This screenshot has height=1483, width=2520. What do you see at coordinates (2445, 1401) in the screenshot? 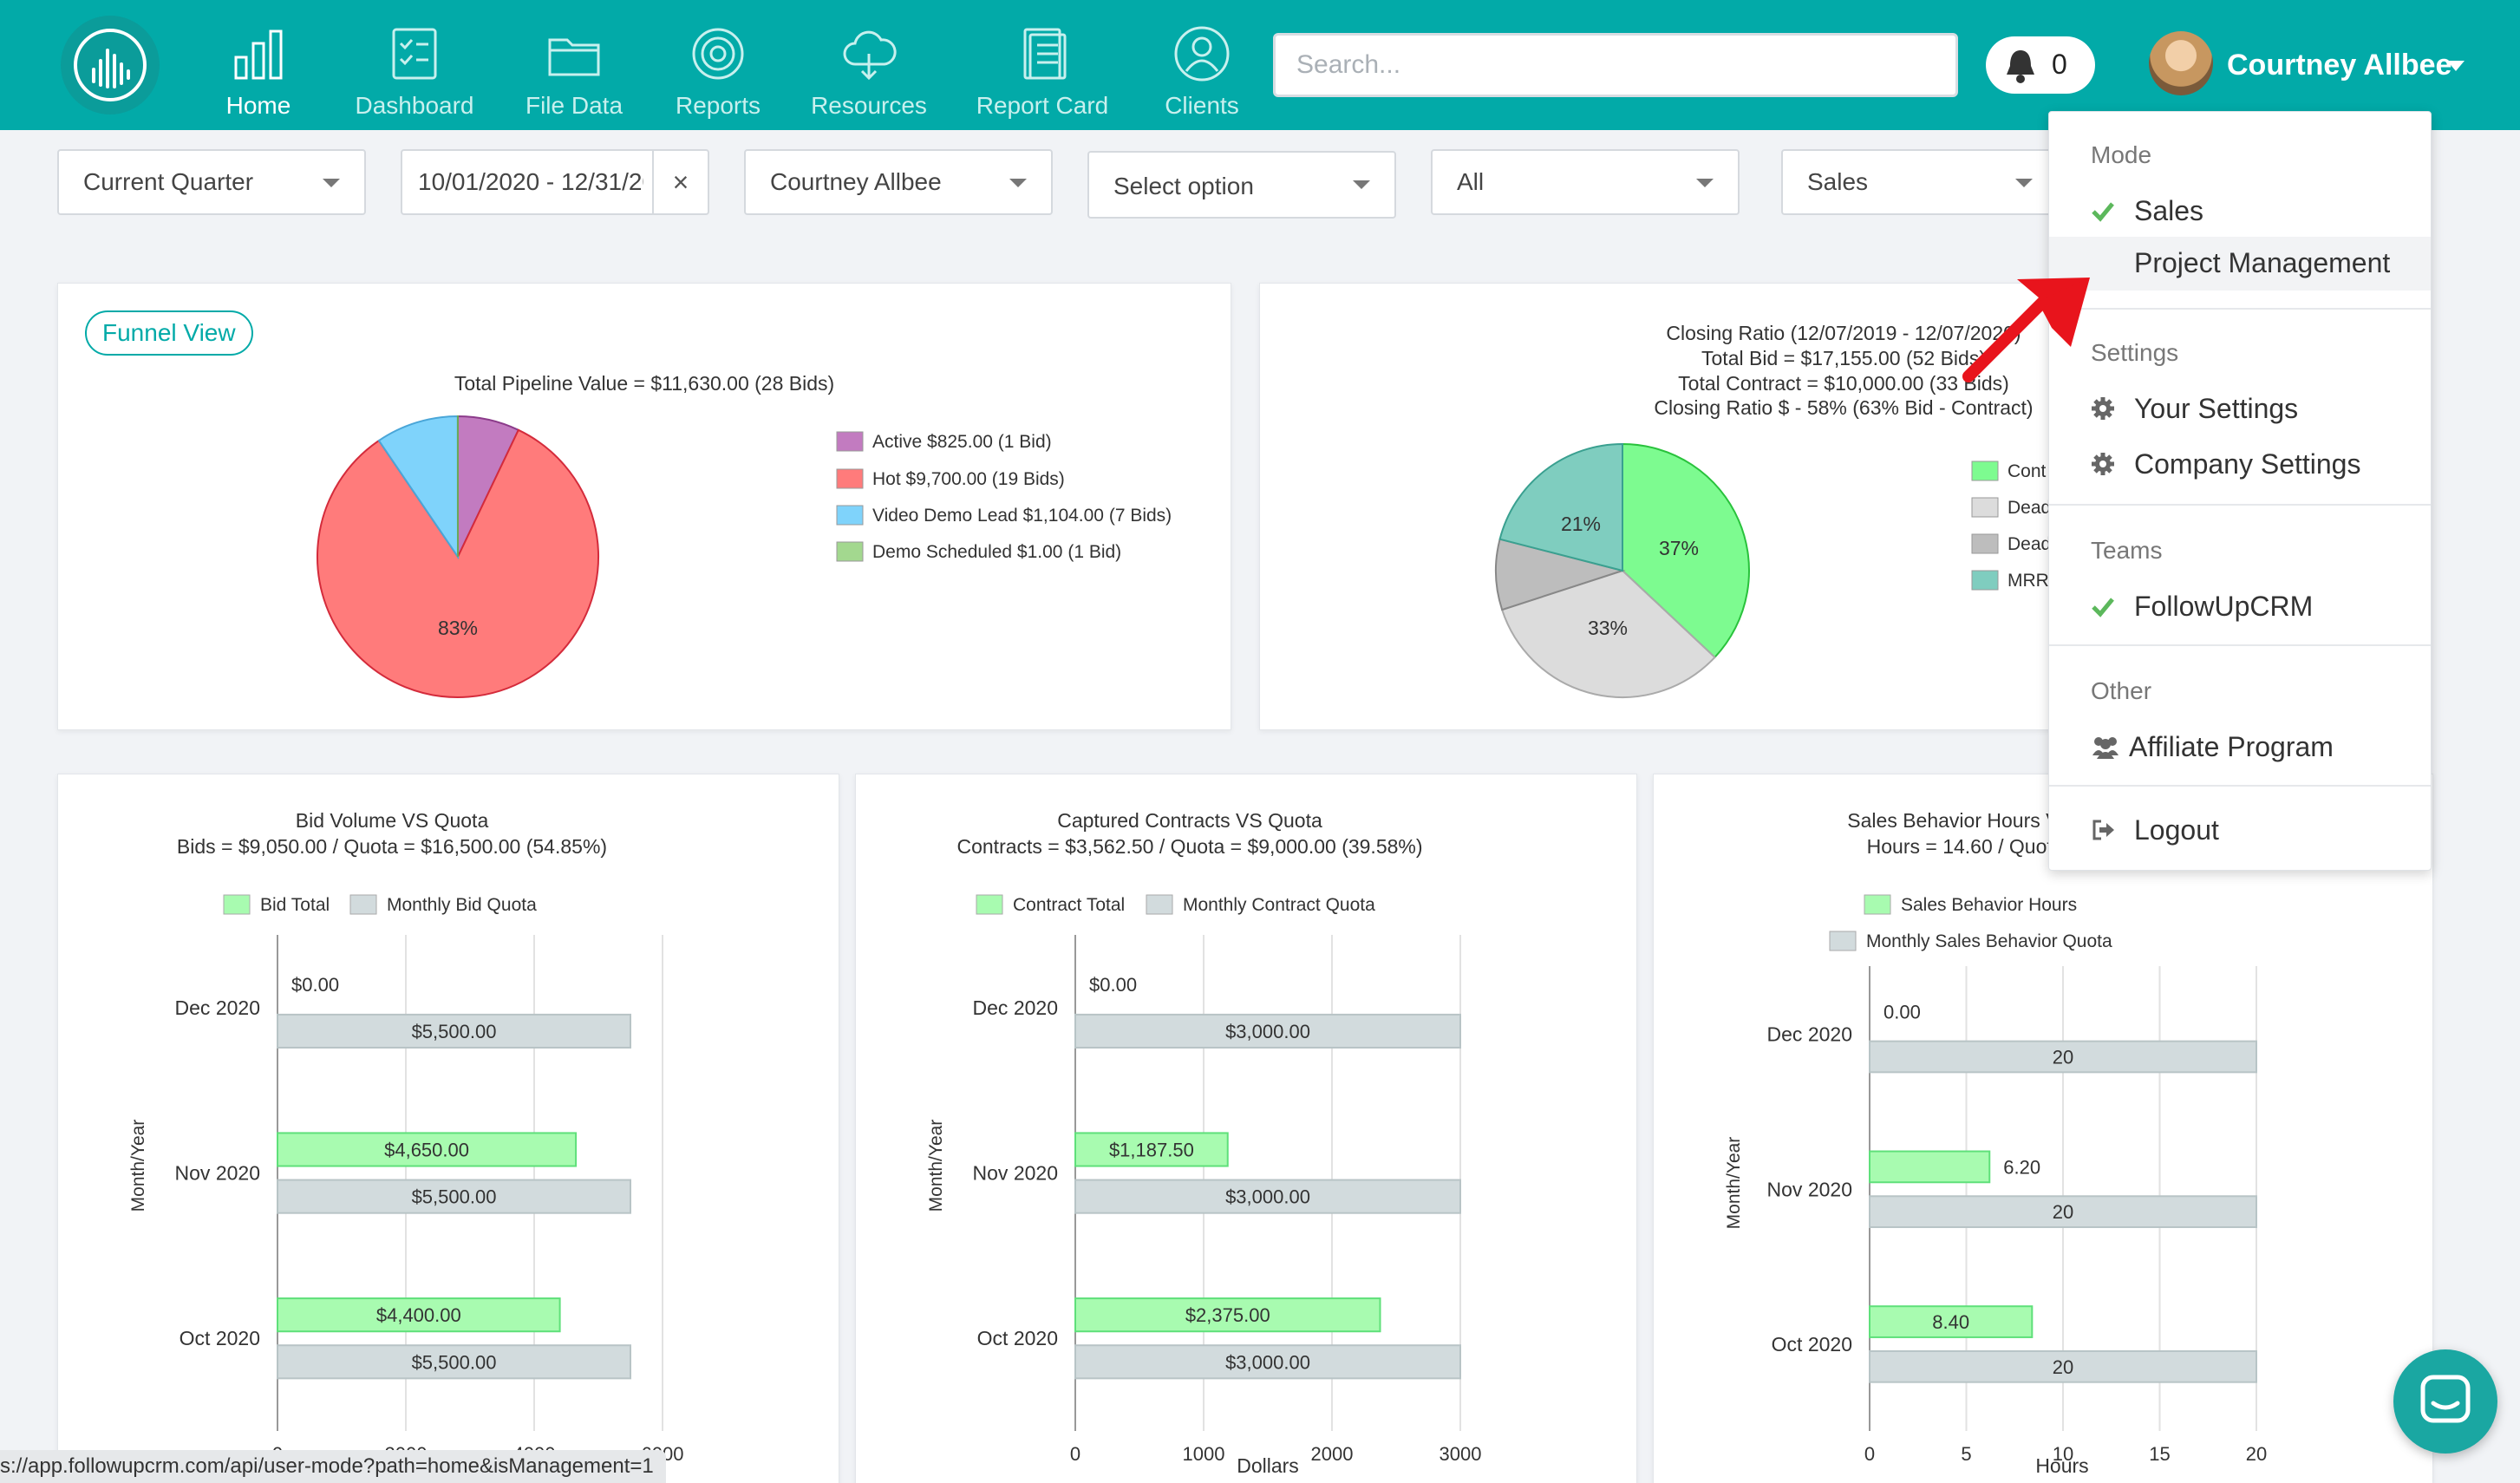
I see `chat-launcher-button` at bounding box center [2445, 1401].